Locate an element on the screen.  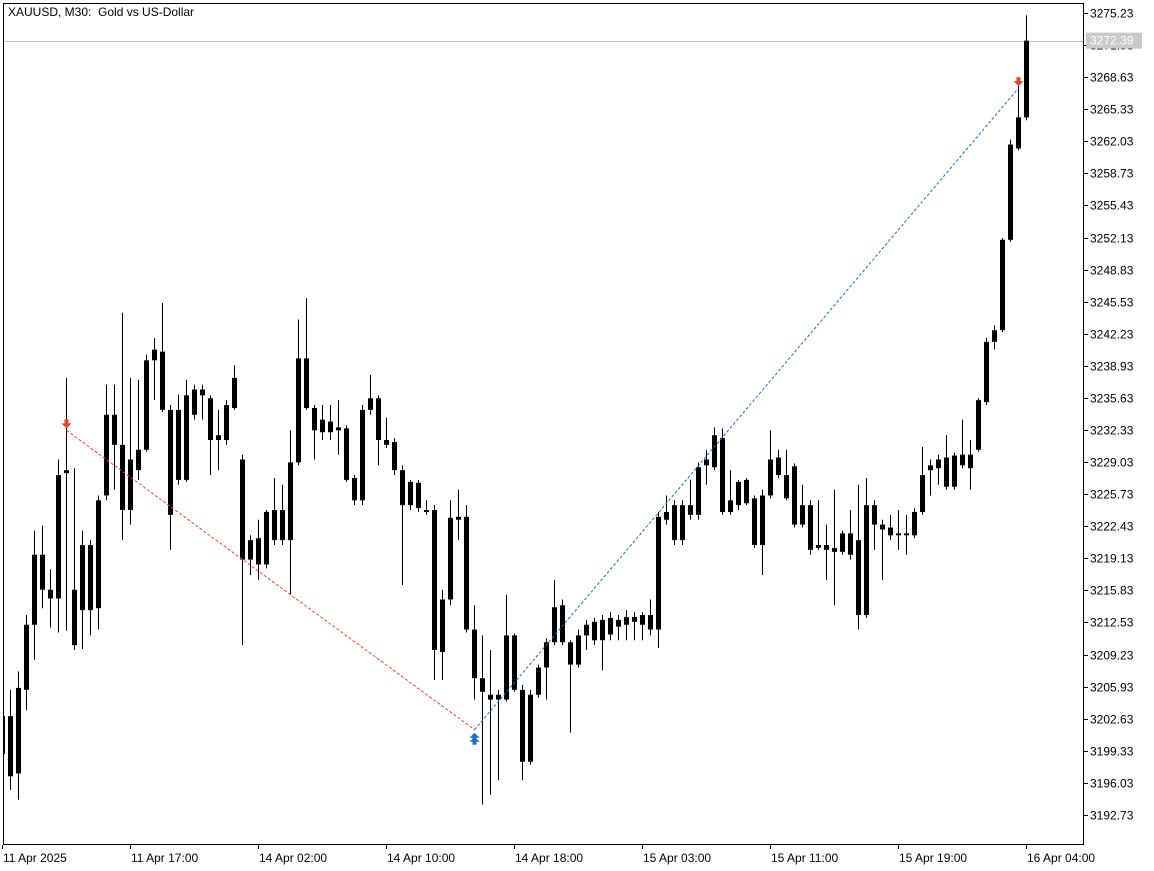
last-price-box is located at coordinates (1114, 40).